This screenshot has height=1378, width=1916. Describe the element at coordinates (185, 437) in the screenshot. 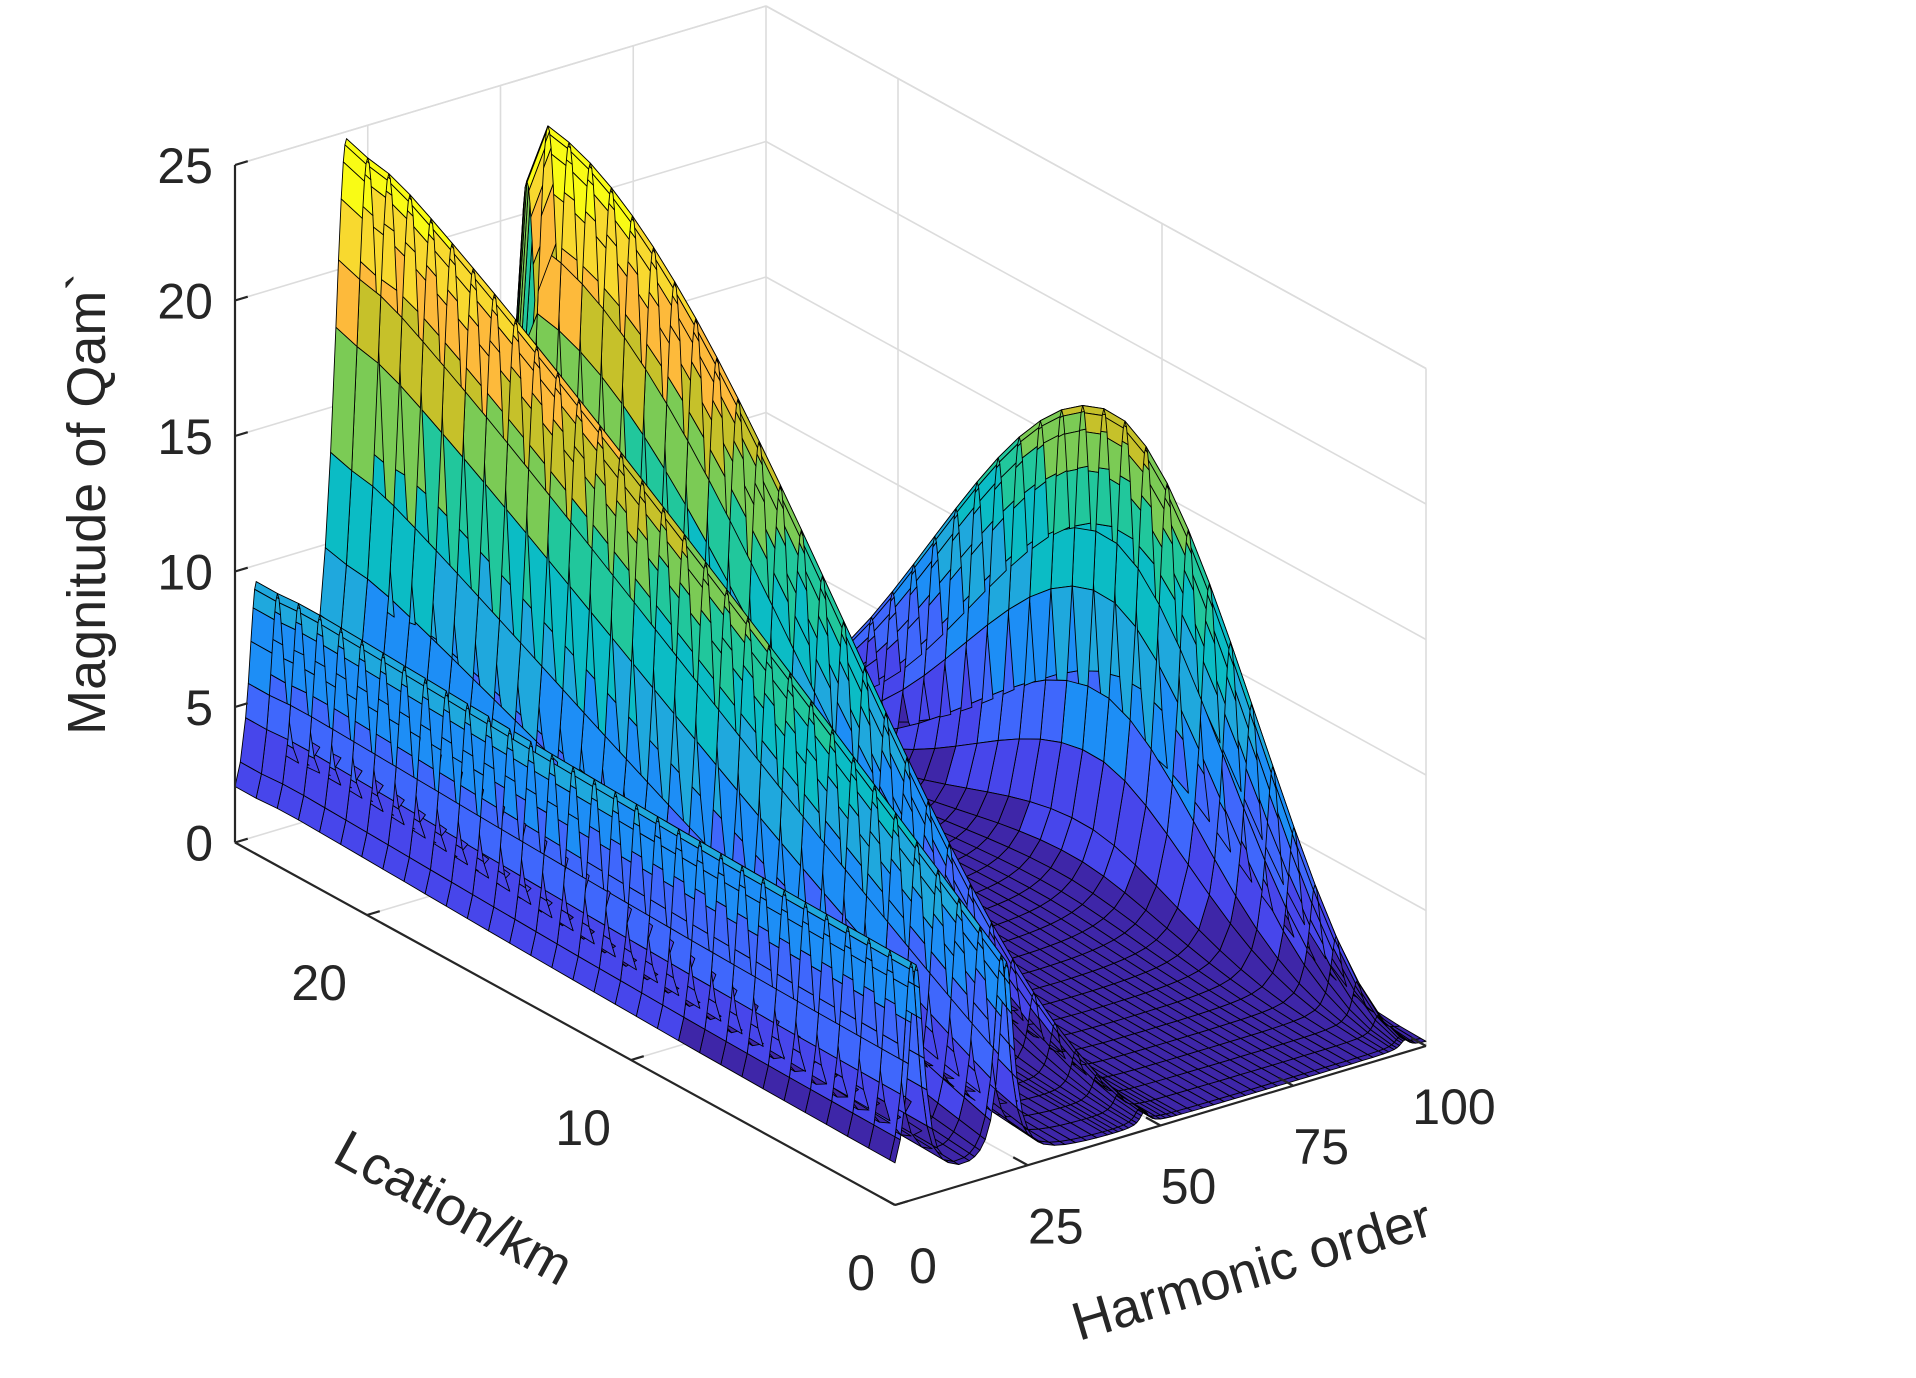

I see `z-tick-label: 15` at that location.